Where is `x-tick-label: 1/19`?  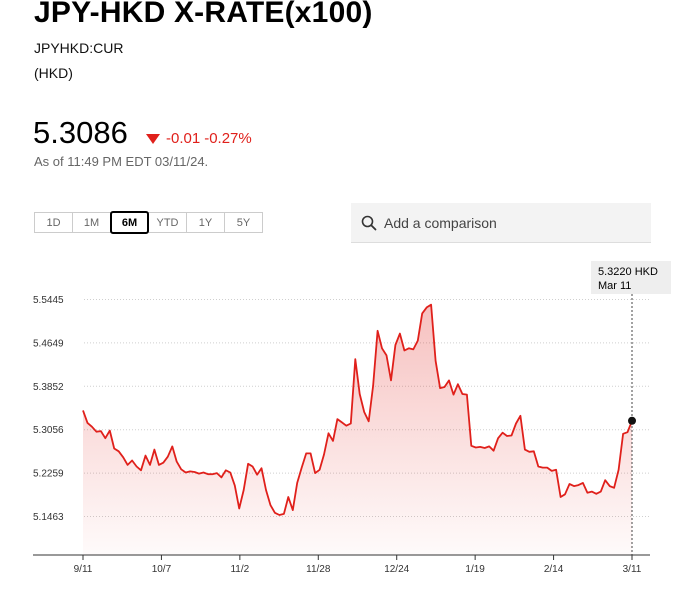
x-tick-label: 1/19 is located at coordinates (475, 569).